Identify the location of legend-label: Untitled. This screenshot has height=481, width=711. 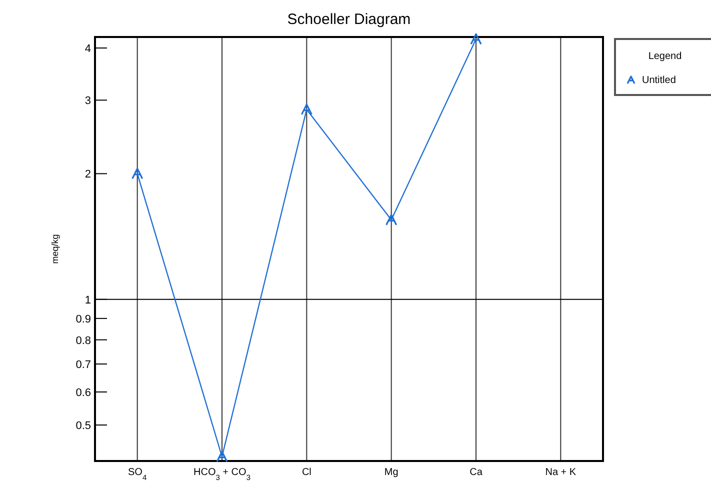
(659, 80).